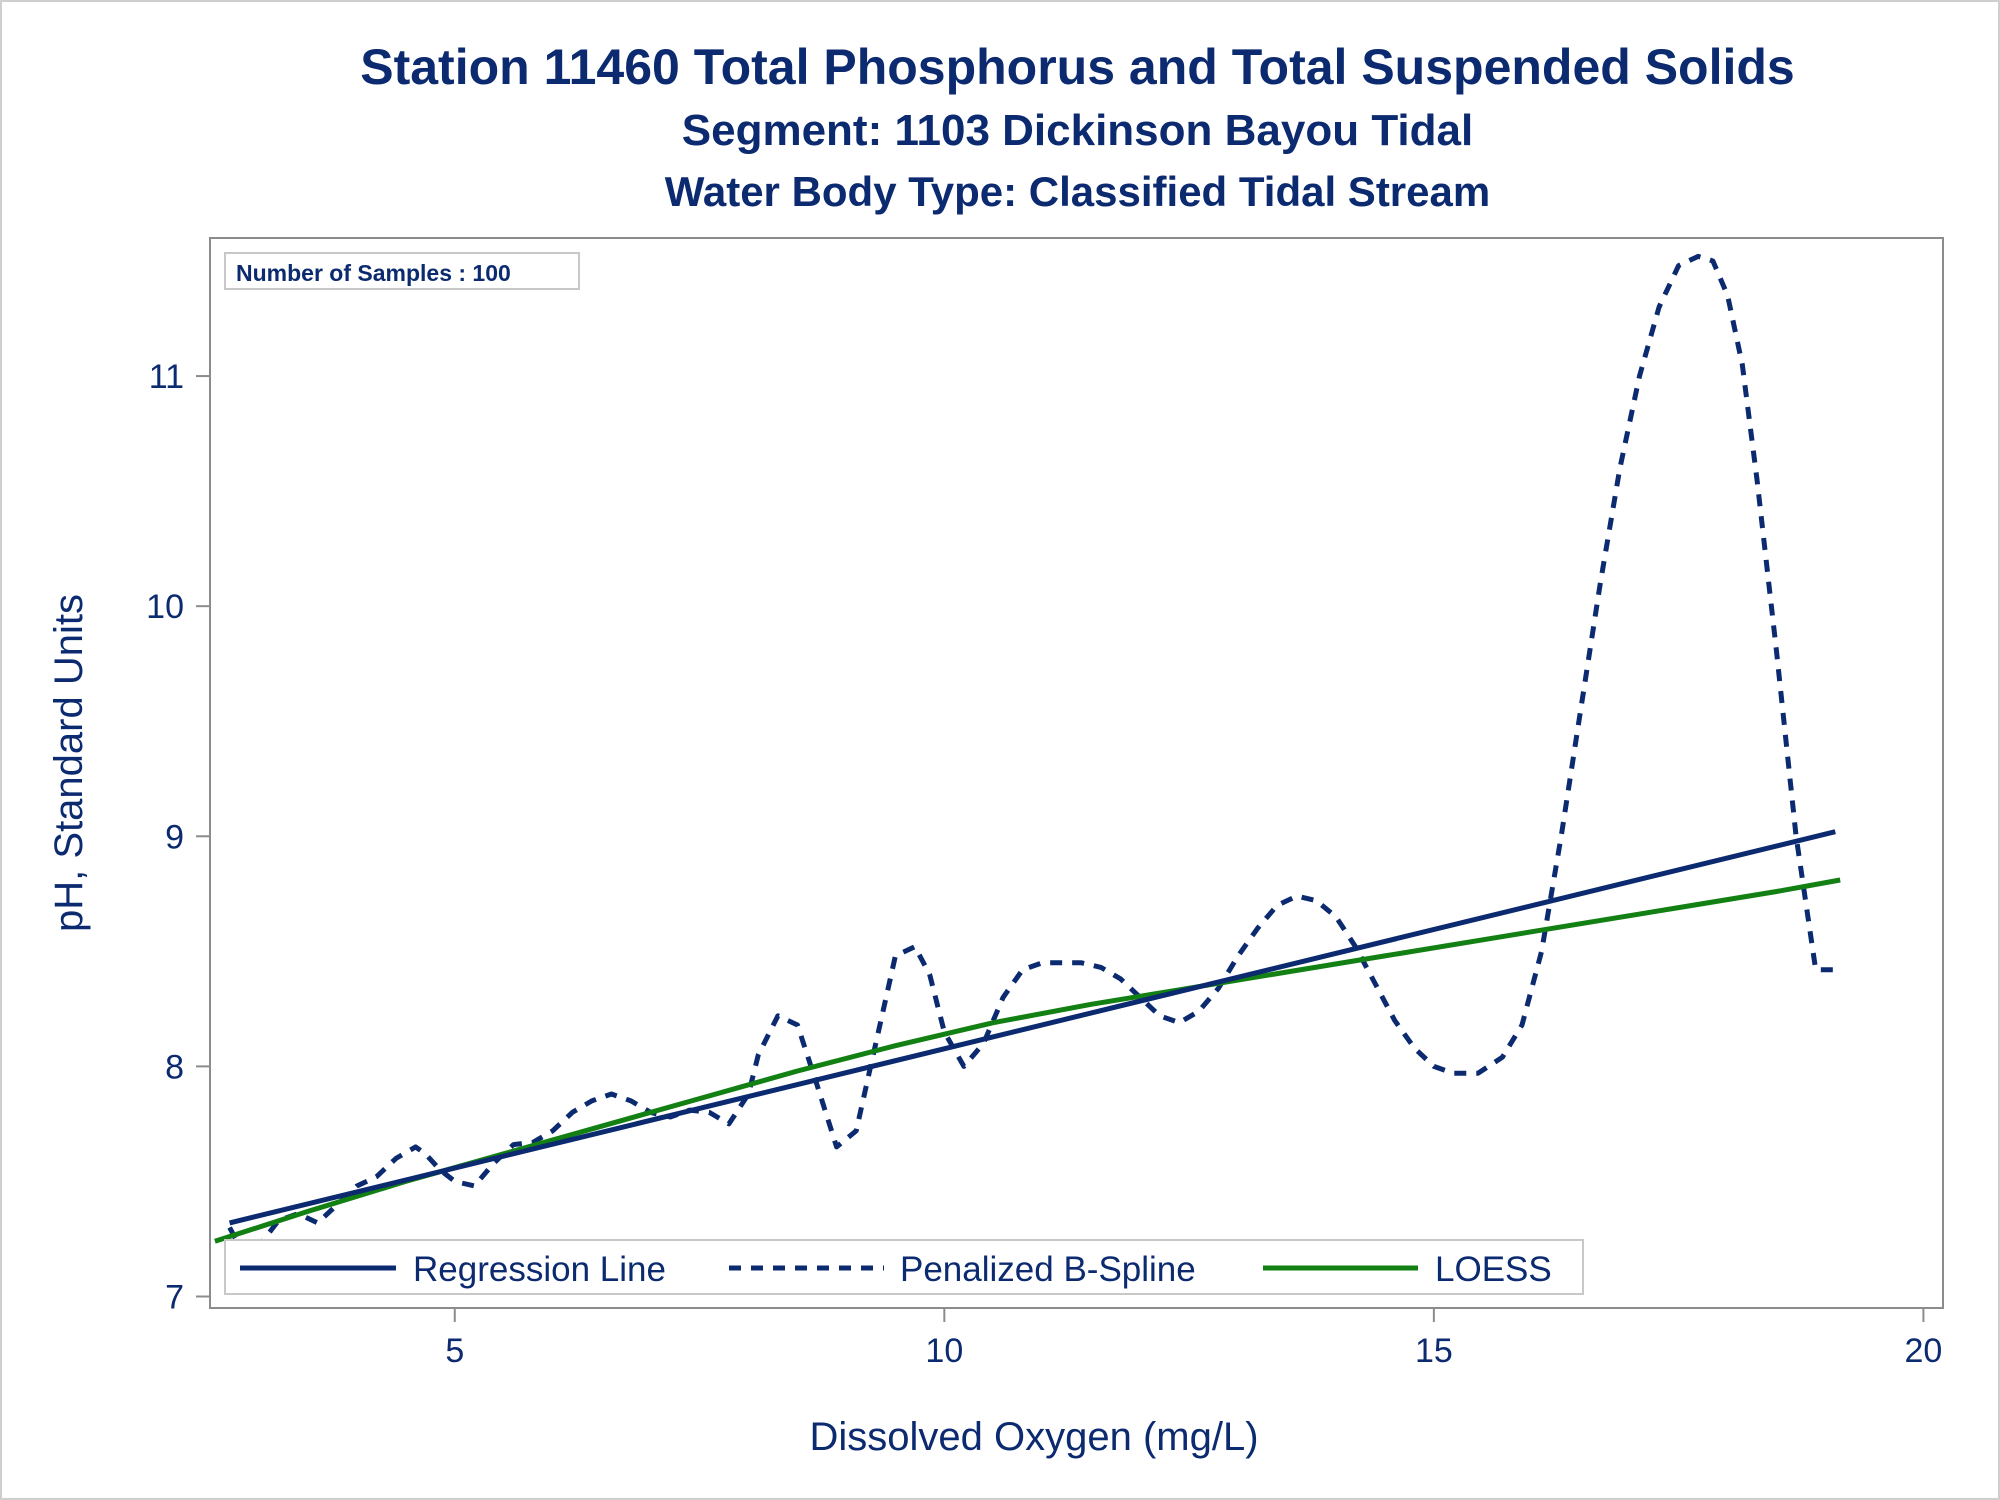  What do you see at coordinates (1493, 1269) in the screenshot?
I see `legend-label-loess: LOESS` at bounding box center [1493, 1269].